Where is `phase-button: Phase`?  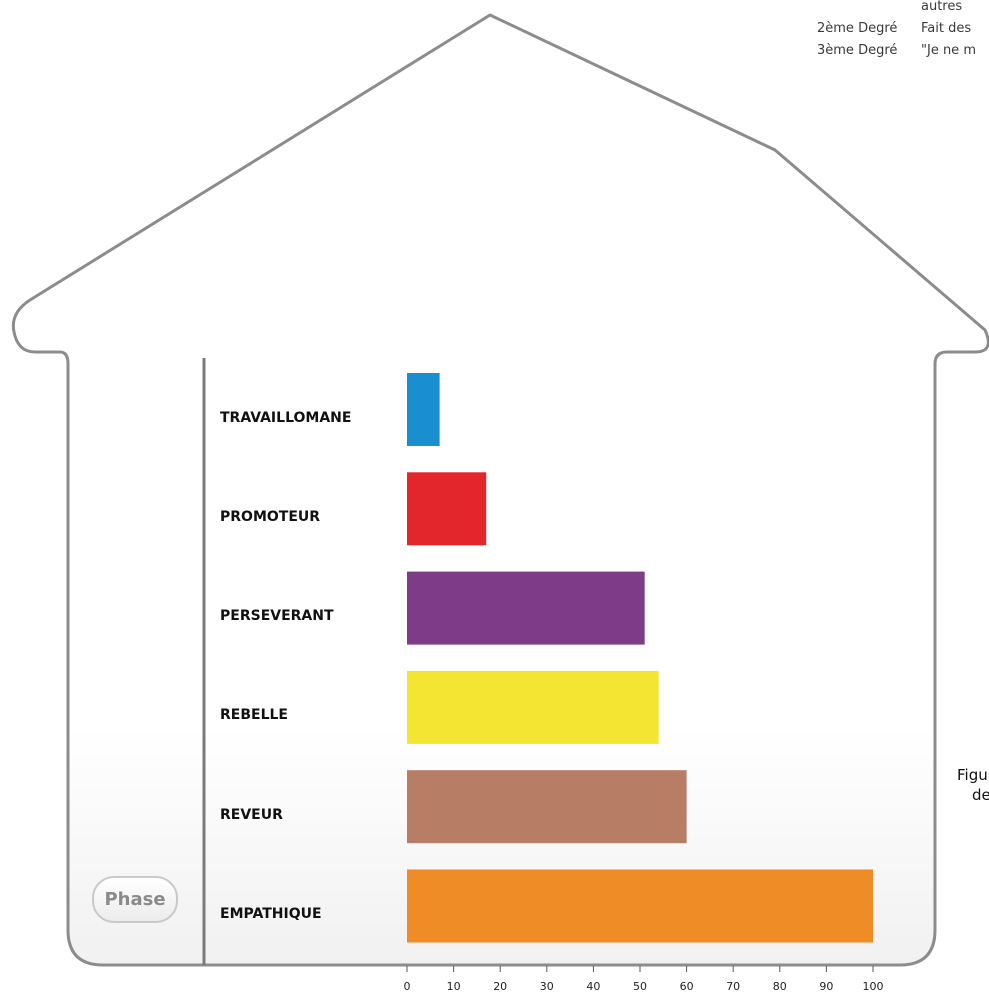 phase-button: Phase is located at coordinates (135, 899).